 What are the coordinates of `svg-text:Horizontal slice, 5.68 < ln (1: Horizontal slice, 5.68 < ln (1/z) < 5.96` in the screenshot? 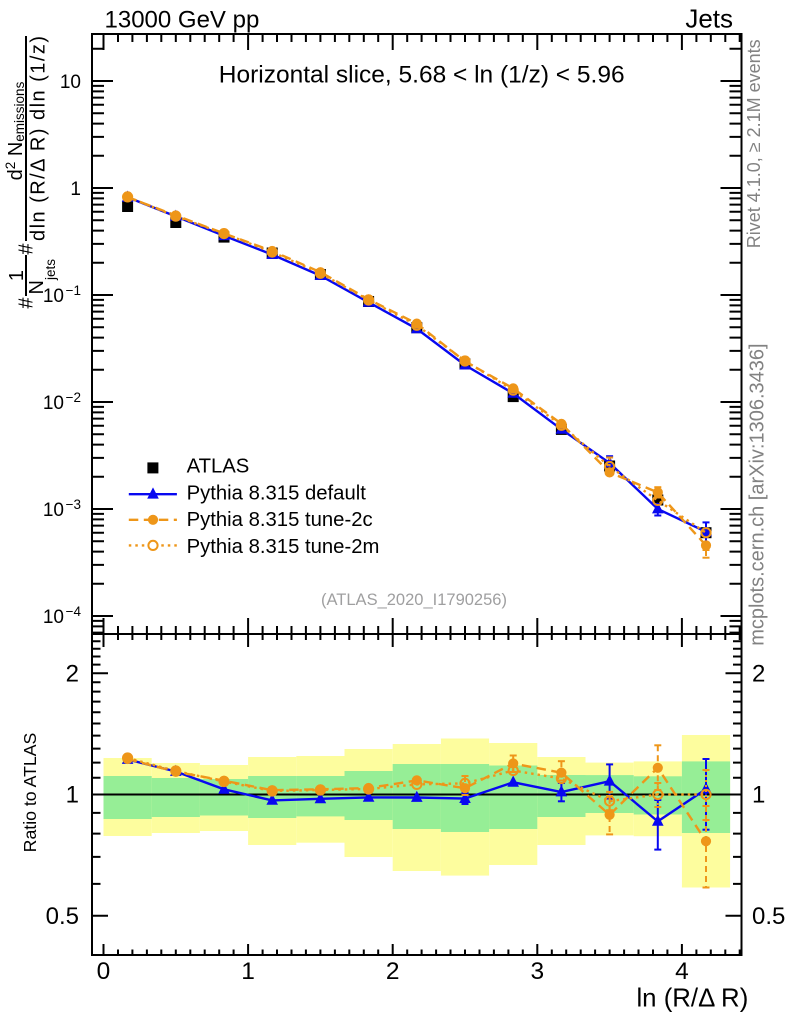 It's located at (422, 75).